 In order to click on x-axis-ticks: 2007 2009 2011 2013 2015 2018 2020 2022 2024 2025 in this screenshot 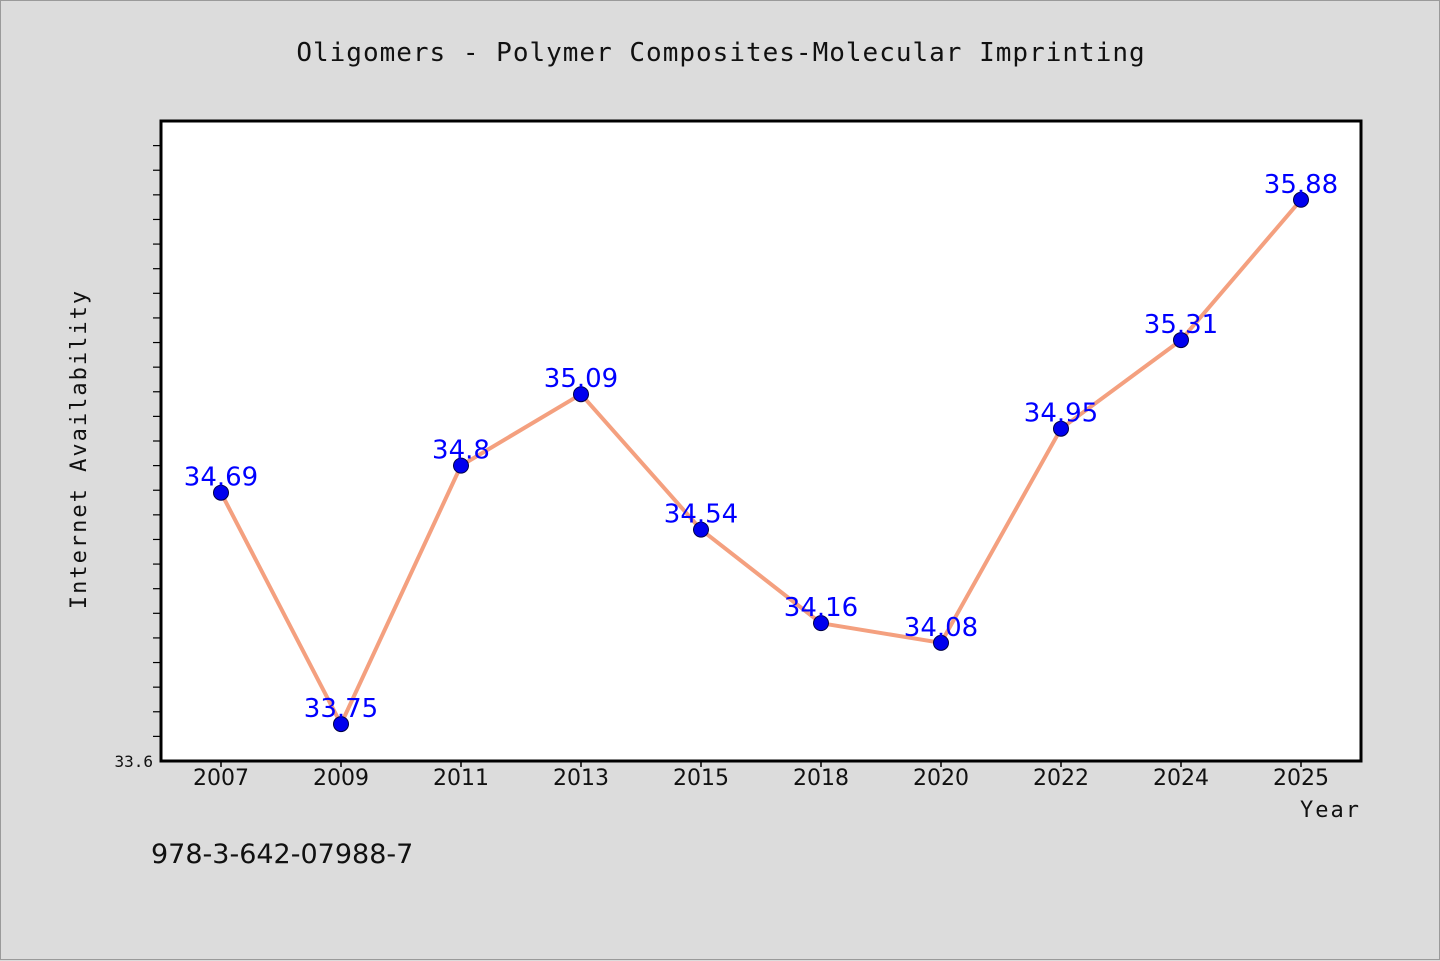, I will do `click(761, 776)`.